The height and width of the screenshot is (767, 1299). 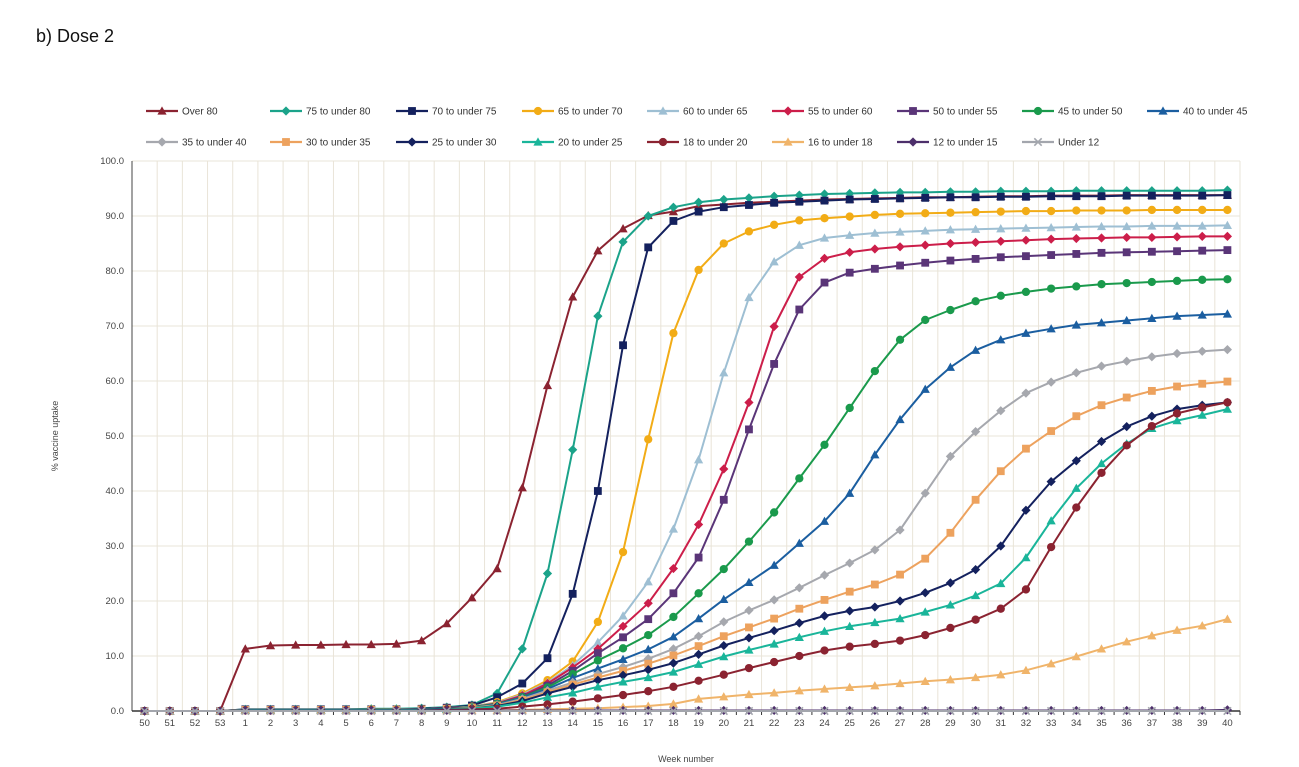 What do you see at coordinates (965, 143) in the screenshot?
I see `legend-label: 12 to under 15` at bounding box center [965, 143].